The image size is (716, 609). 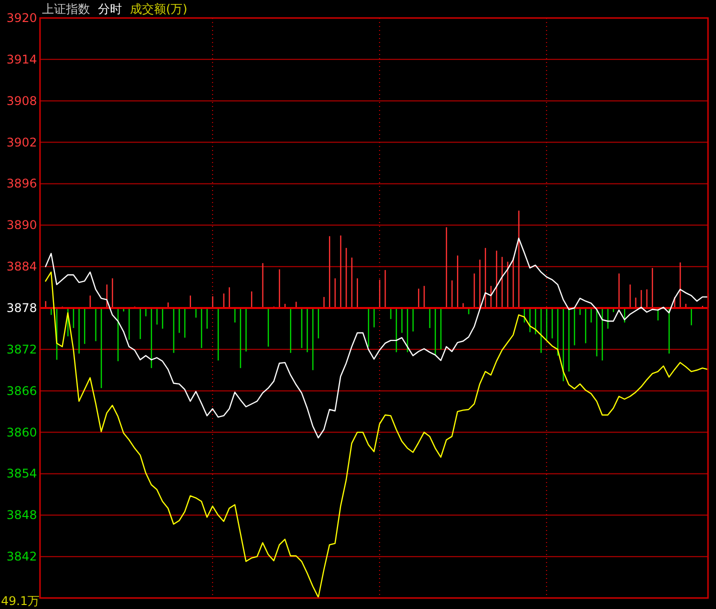 I want to click on y-tick-label: 3884, so click(x=21, y=267).